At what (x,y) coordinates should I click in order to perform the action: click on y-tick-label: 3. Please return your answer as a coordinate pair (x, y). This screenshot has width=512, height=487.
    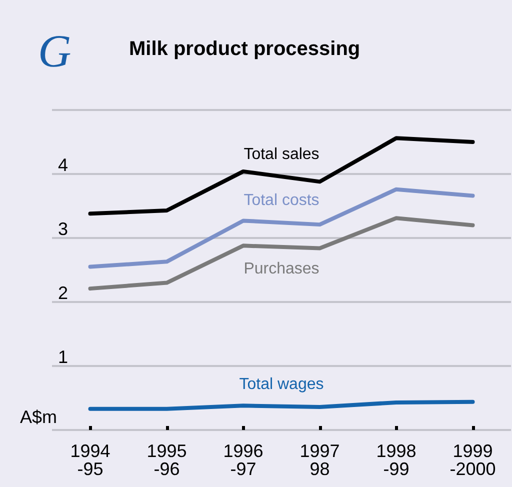
    Looking at the image, I should click on (63, 229).